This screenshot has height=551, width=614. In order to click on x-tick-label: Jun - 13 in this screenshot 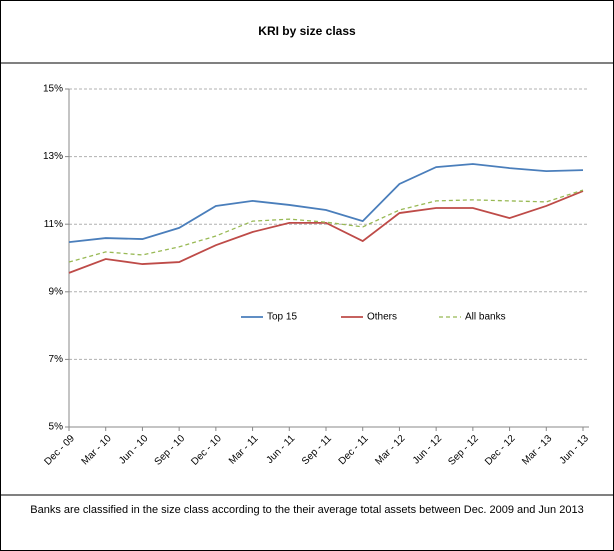, I will do `click(575, 450)`.